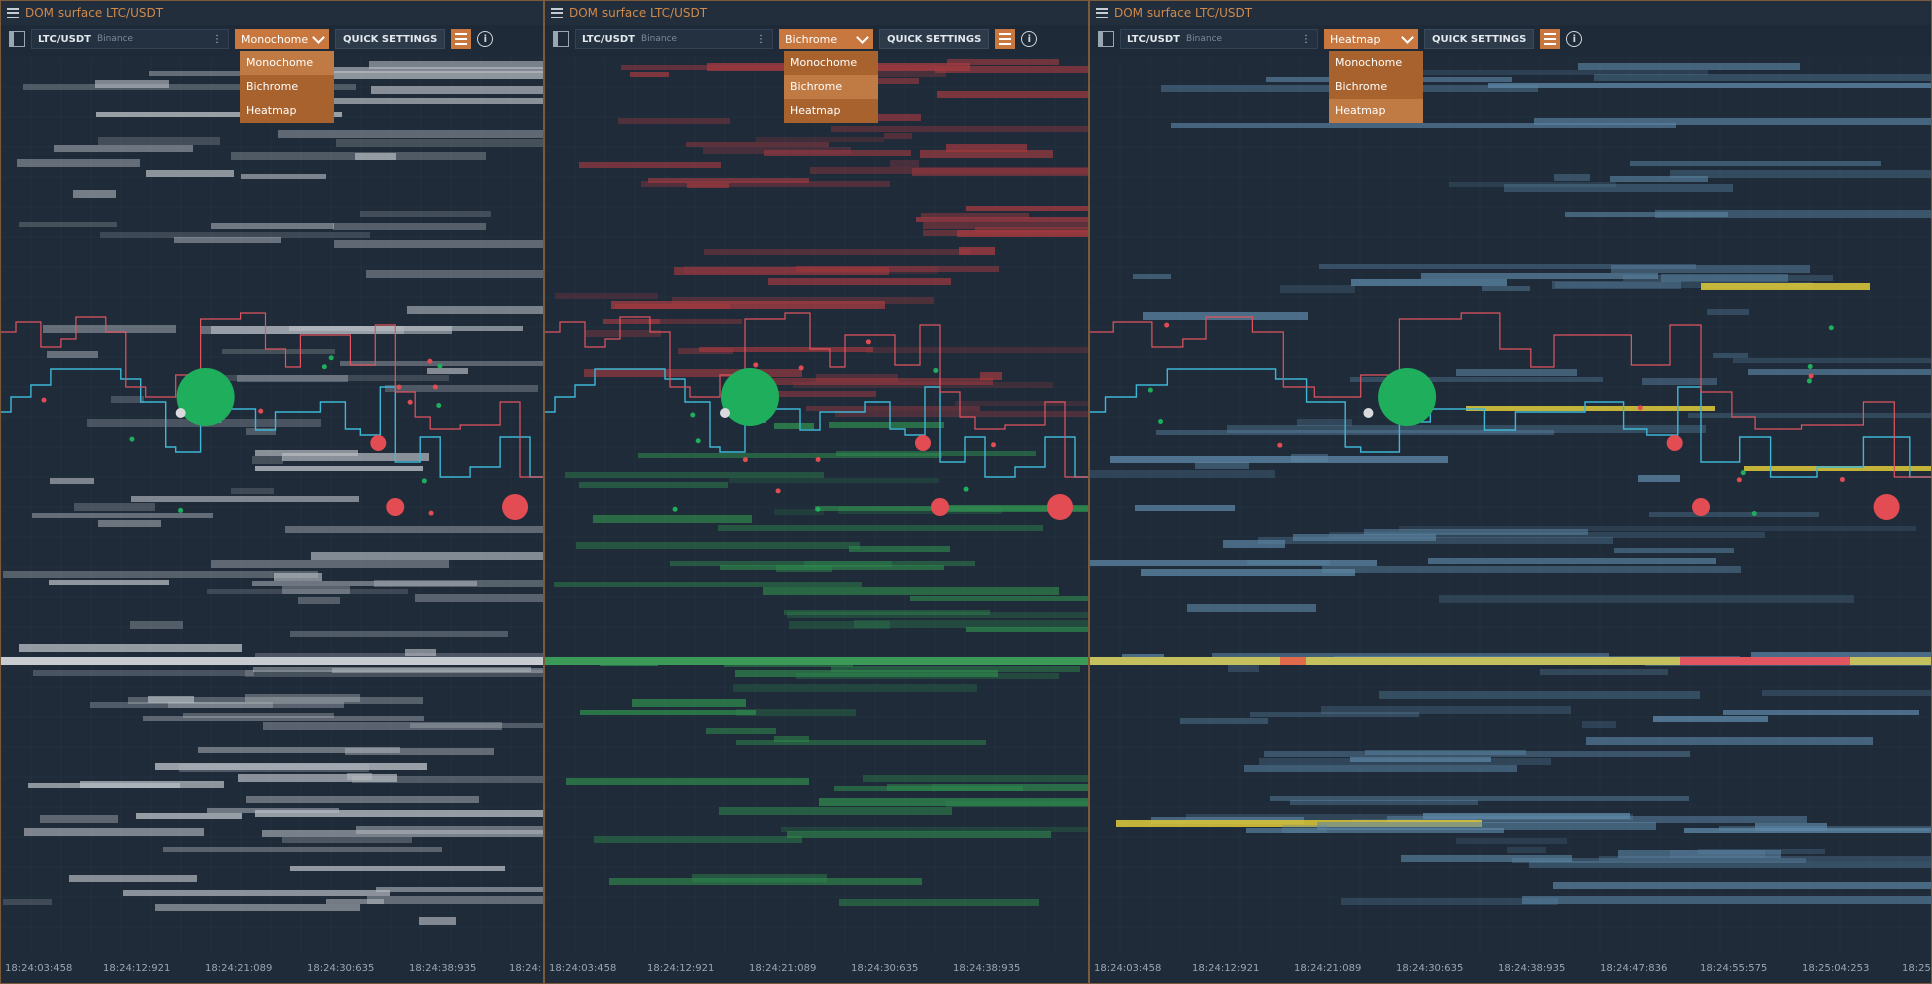 The image size is (1932, 984). Describe the element at coordinates (1916, 968) in the screenshot. I see `time-tick: 18:25` at that location.